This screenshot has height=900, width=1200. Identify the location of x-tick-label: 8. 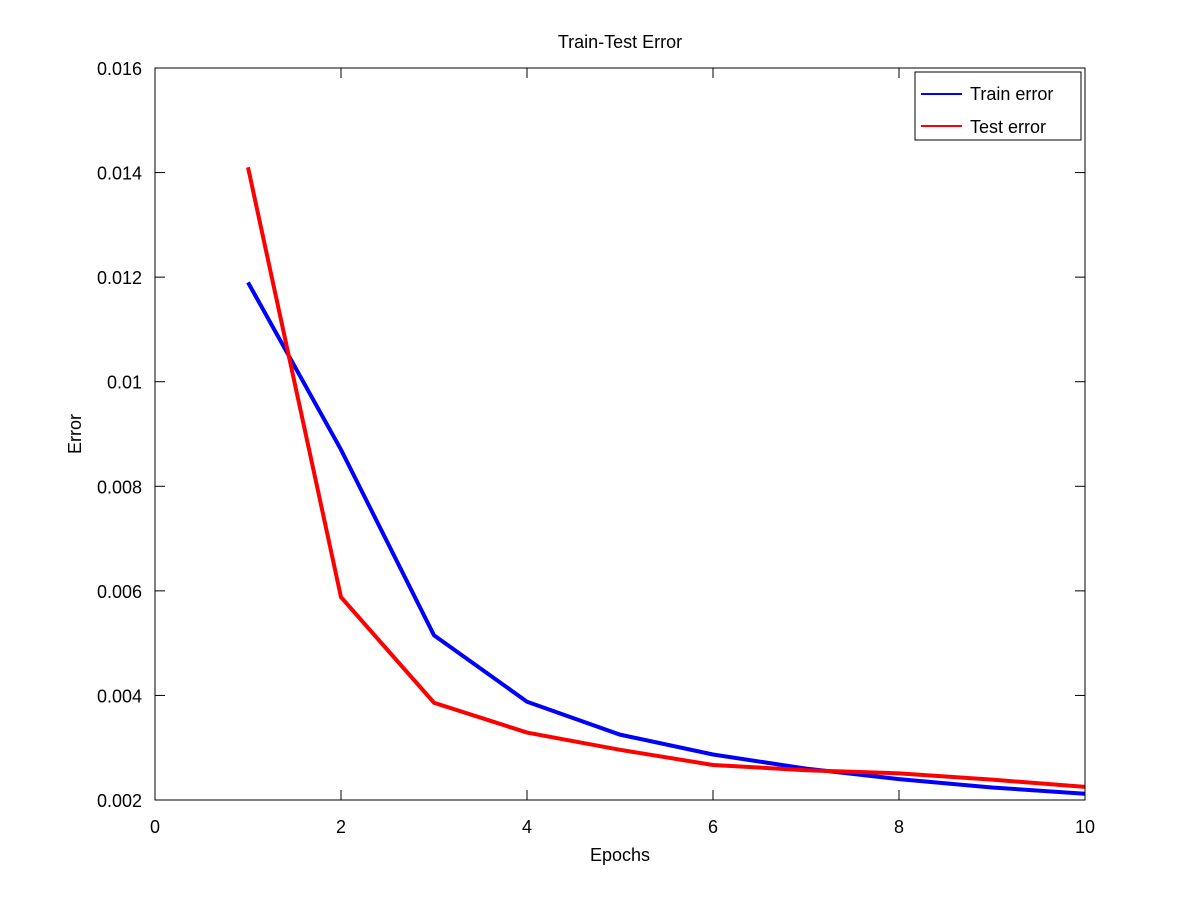
(899, 827).